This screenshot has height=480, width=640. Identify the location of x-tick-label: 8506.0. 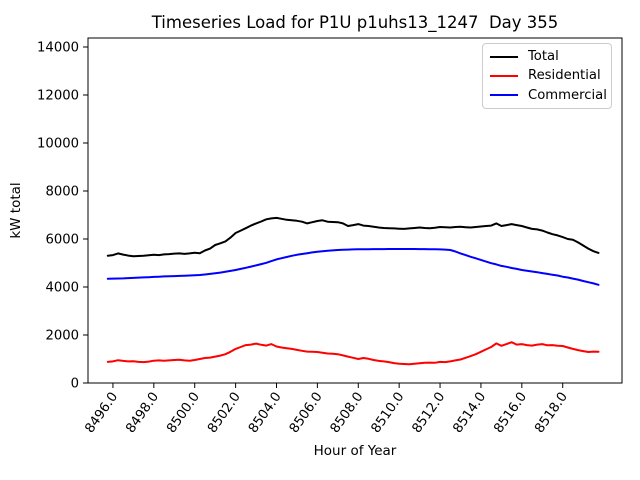
(306, 413).